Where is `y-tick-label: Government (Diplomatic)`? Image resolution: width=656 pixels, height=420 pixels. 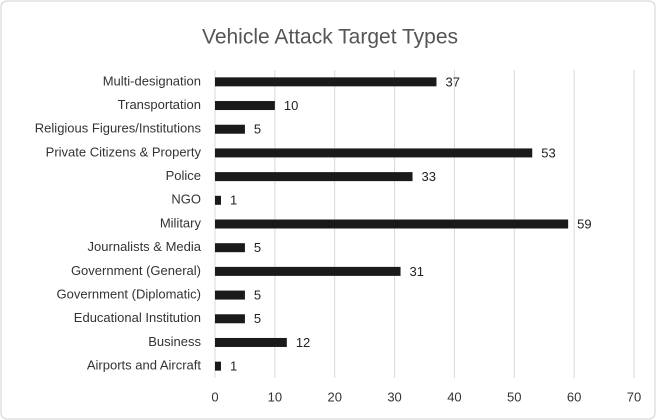
y-tick-label: Government (Diplomatic) is located at coordinates (129, 294).